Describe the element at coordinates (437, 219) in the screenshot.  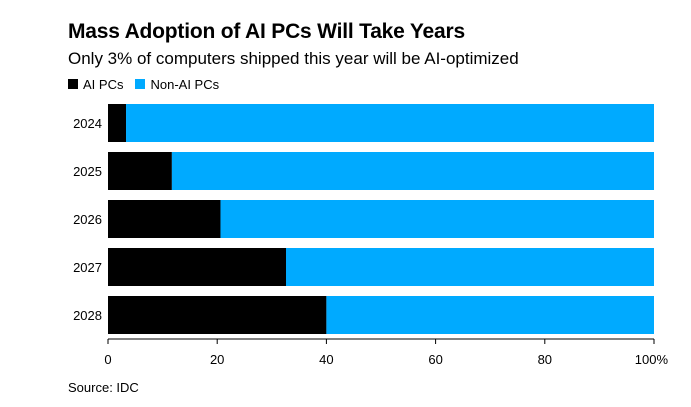
I see `bar-non-ai-pcs-2026` at that location.